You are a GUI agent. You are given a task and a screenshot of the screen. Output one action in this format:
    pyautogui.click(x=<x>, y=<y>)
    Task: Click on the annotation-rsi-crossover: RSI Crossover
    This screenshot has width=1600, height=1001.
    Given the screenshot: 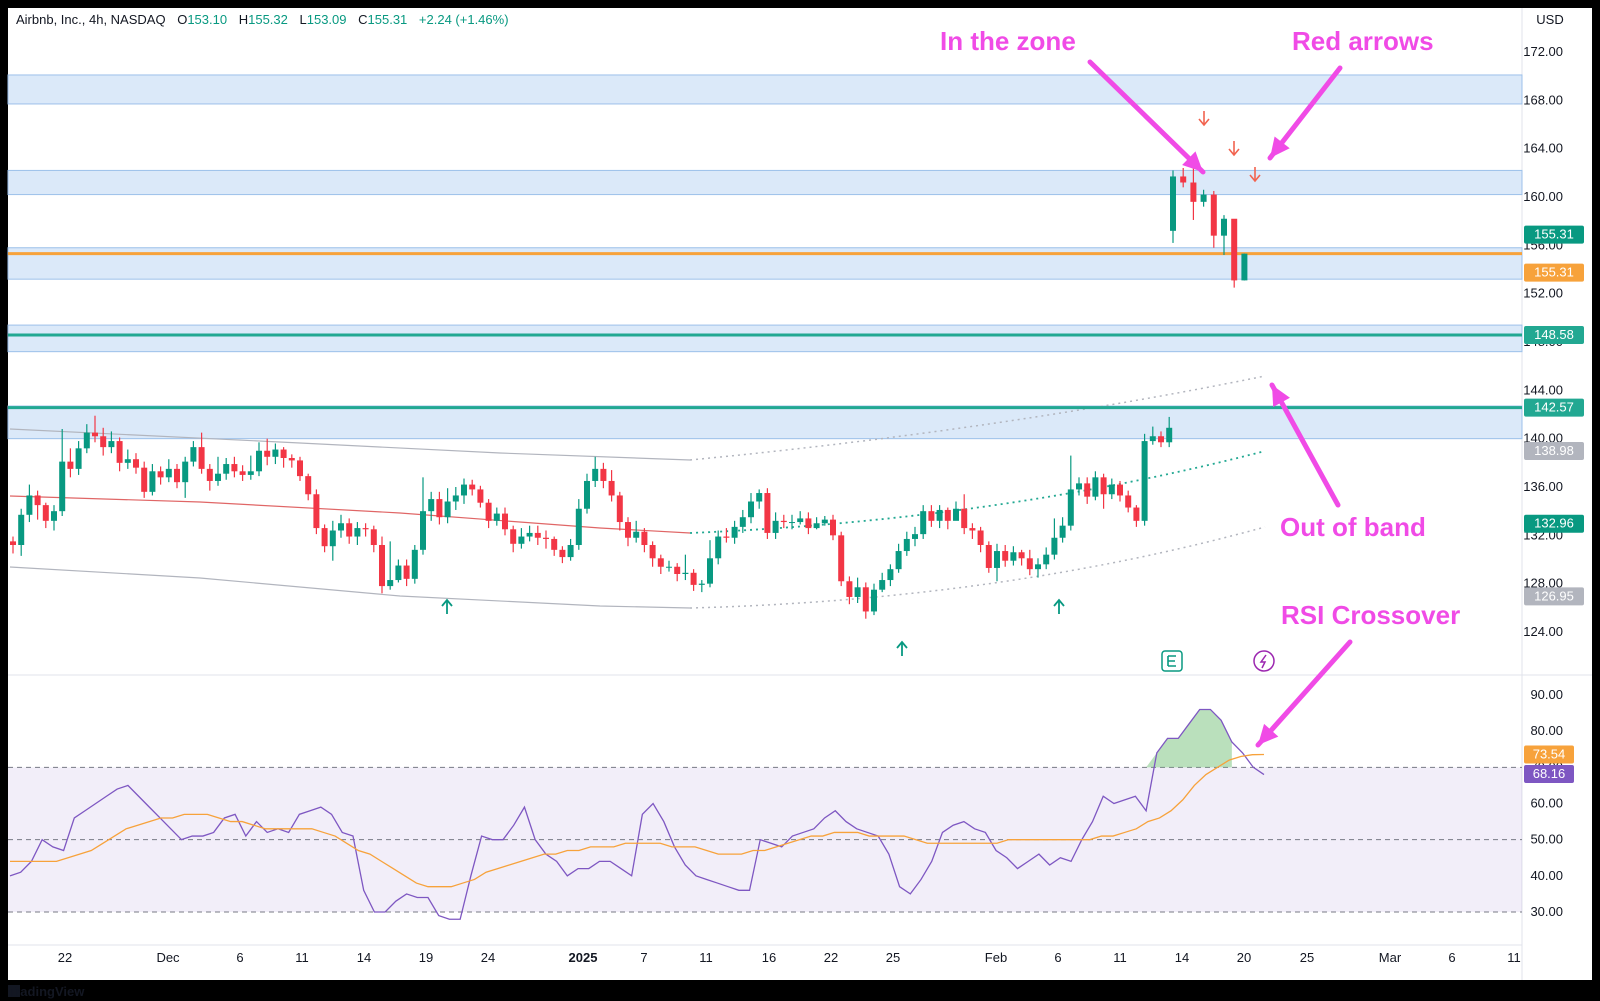 What is the action you would take?
    pyautogui.click(x=1371, y=615)
    